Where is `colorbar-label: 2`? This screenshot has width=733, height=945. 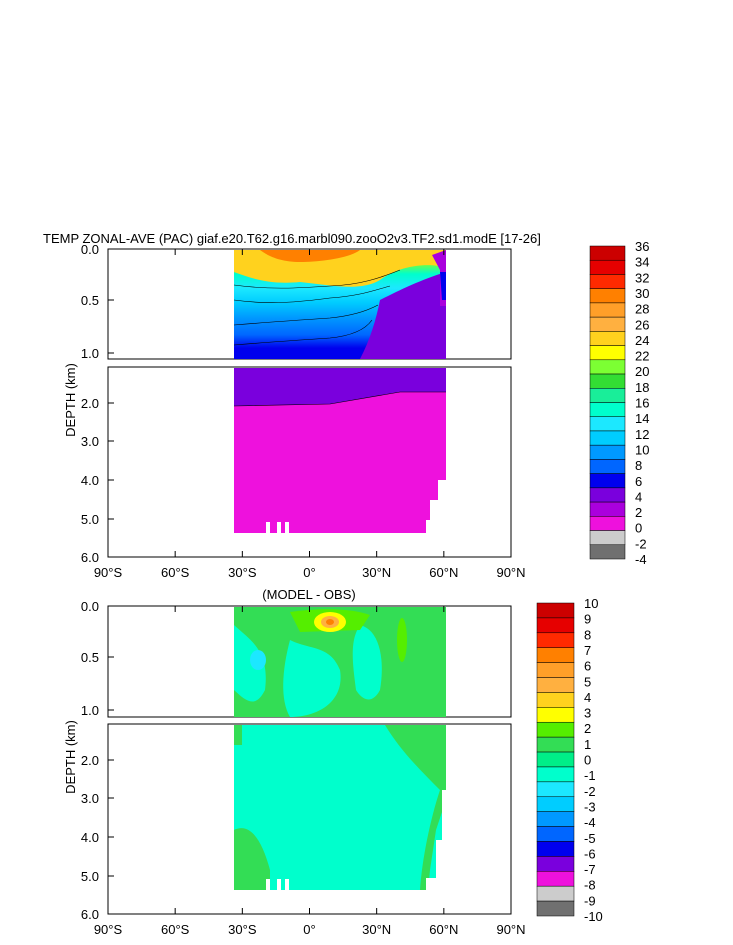
colorbar-label: 2 is located at coordinates (587, 728).